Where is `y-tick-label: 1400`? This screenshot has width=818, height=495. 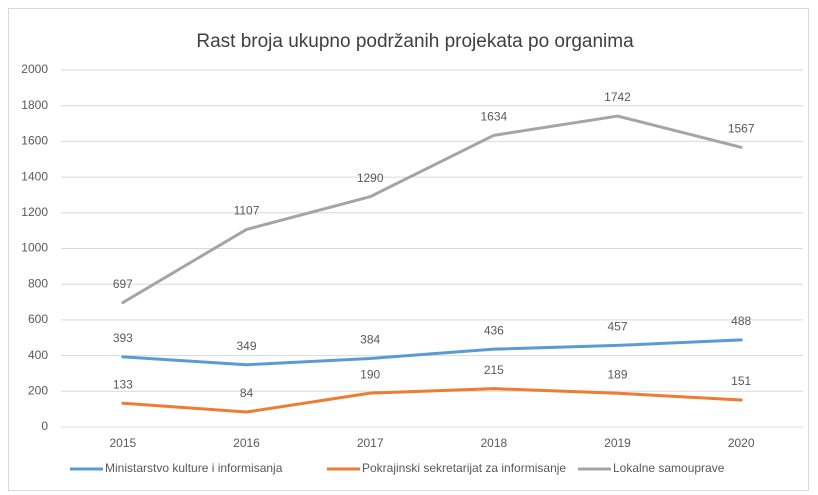 y-tick-label: 1400 is located at coordinates (34, 176).